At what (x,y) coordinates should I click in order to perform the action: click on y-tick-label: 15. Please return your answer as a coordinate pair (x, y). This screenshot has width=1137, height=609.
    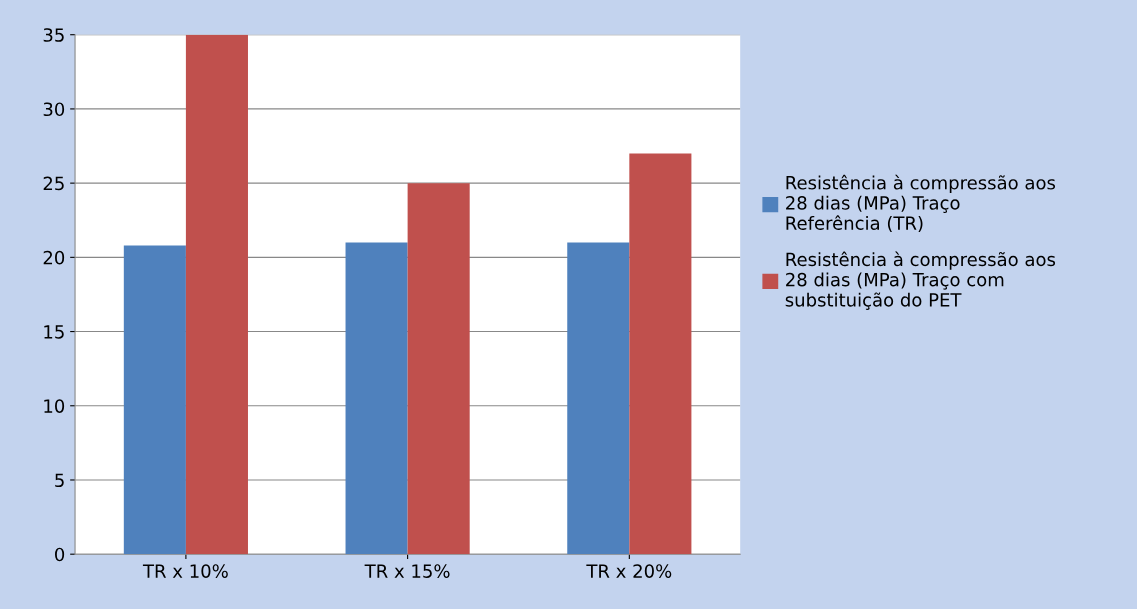
    Looking at the image, I should click on (54, 332).